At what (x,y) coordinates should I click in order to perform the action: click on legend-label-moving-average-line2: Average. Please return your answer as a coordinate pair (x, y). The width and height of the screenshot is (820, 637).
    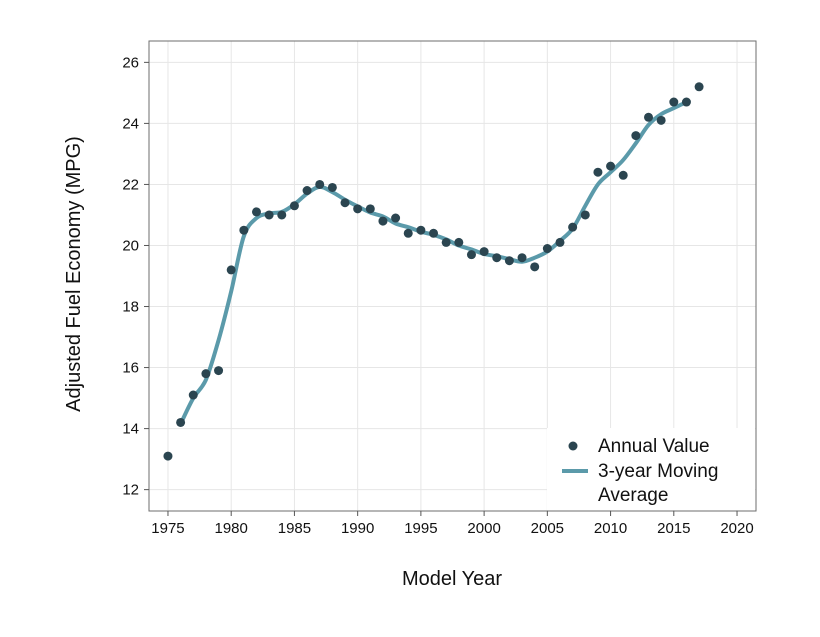
    Looking at the image, I should click on (633, 495).